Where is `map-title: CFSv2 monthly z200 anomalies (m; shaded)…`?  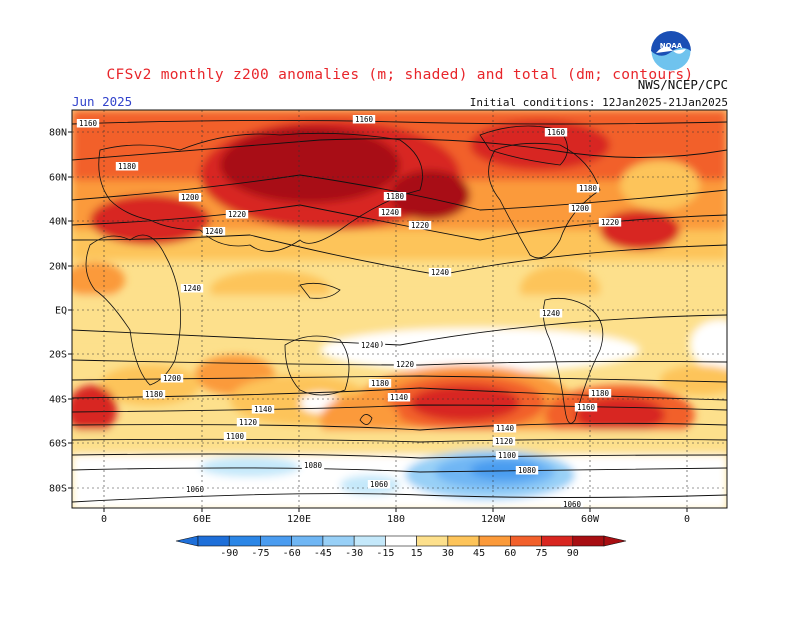
map-title: CFSv2 monthly z200 anomalies (m; shaded)… is located at coordinates (400, 75).